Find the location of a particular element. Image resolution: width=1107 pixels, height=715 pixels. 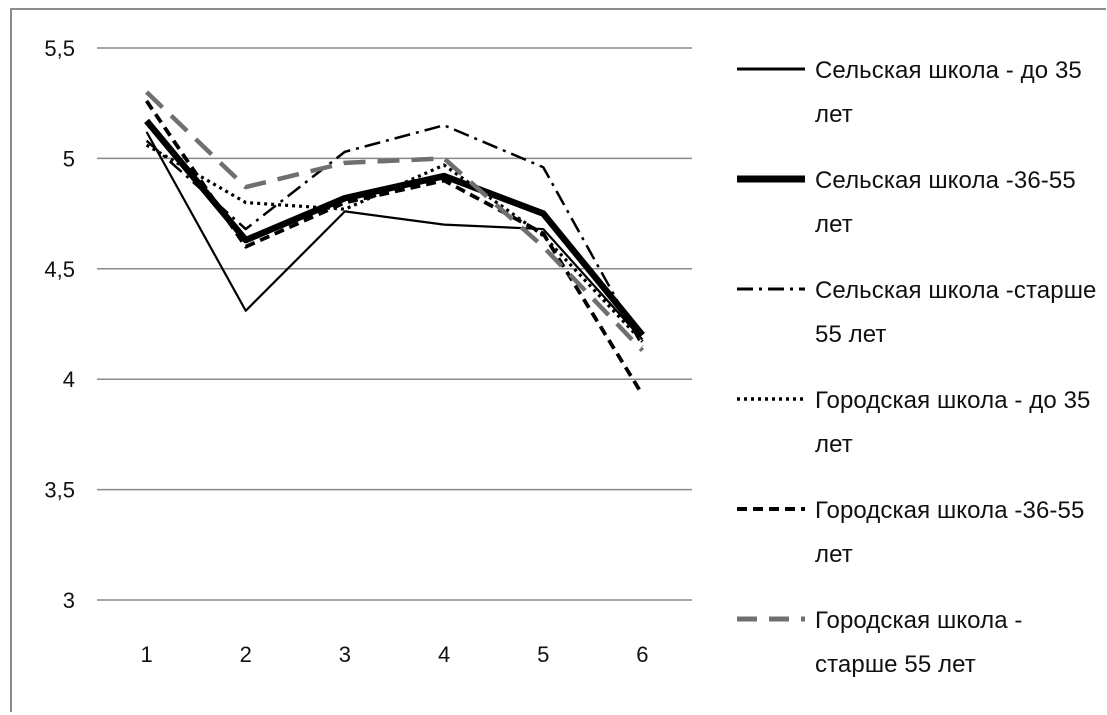

legend-label: Городская школа - до 35 лет is located at coordinates (953, 422).